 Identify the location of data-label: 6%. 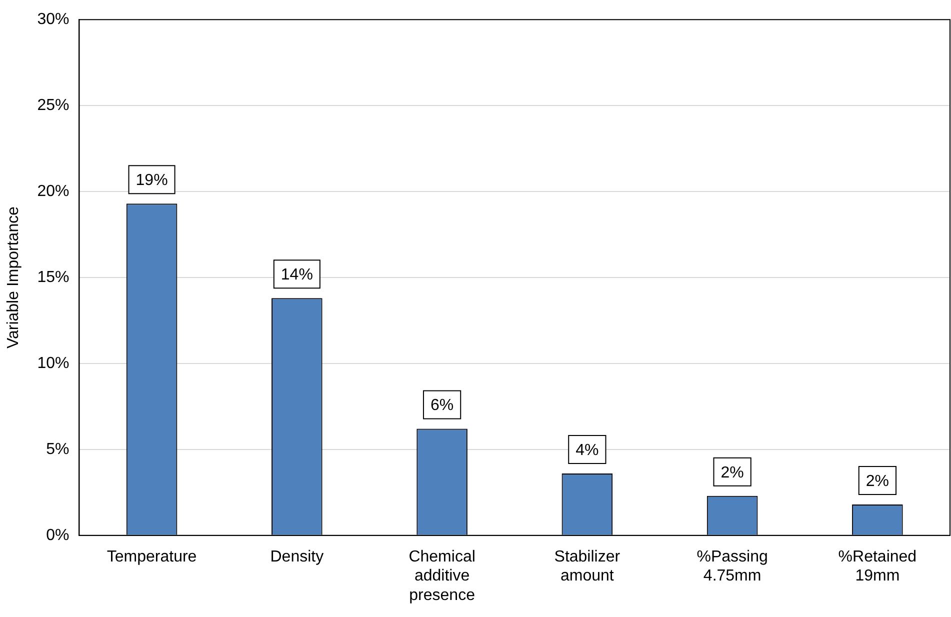
(442, 405).